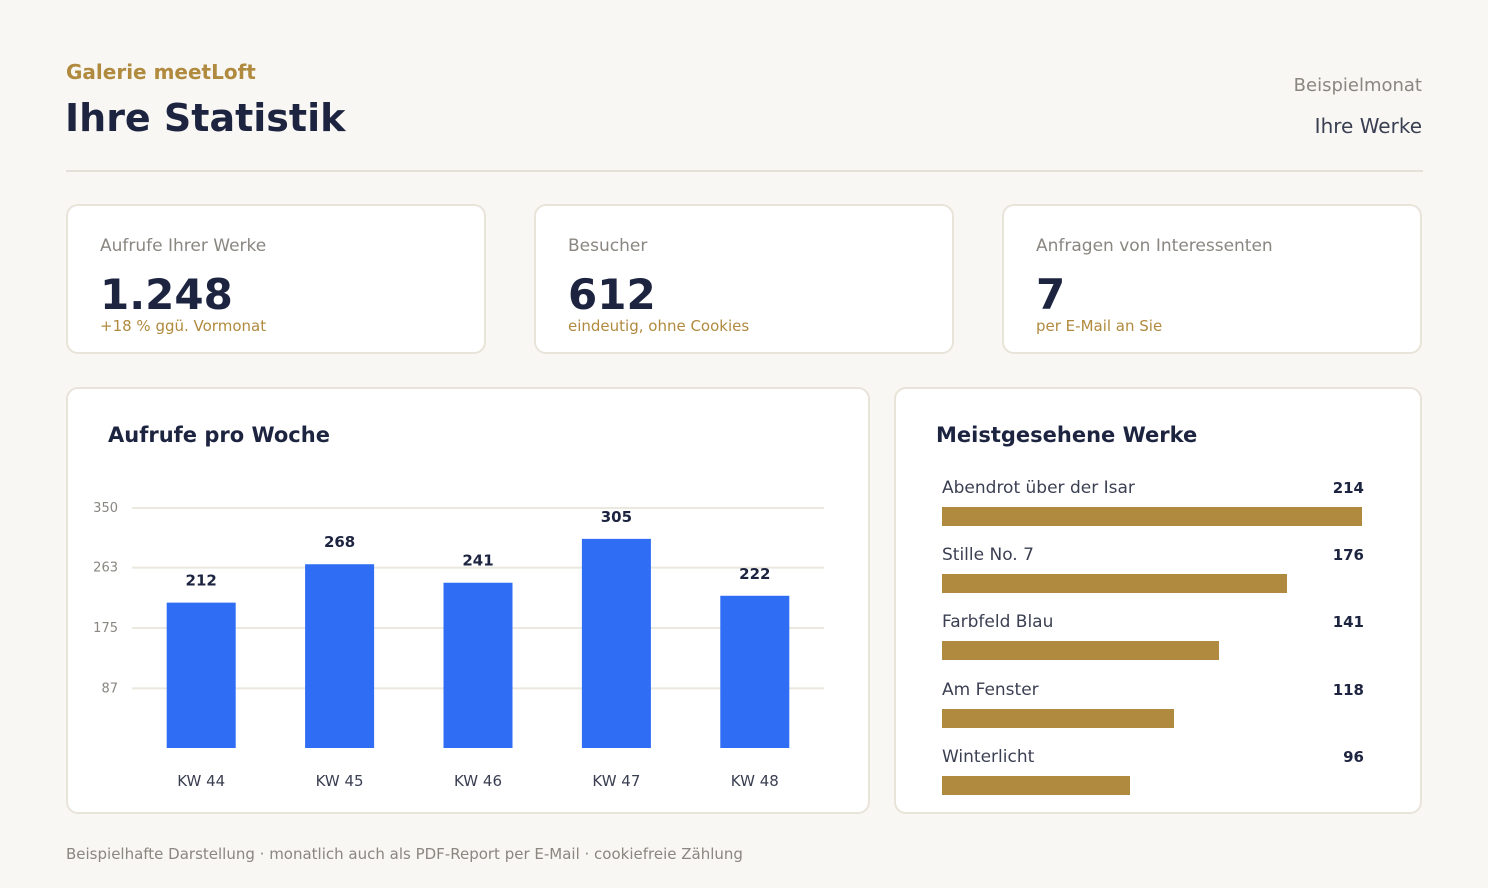  Describe the element at coordinates (183, 326) in the screenshot. I see `stat-sub: +18 % ggü. Vormonat` at that location.